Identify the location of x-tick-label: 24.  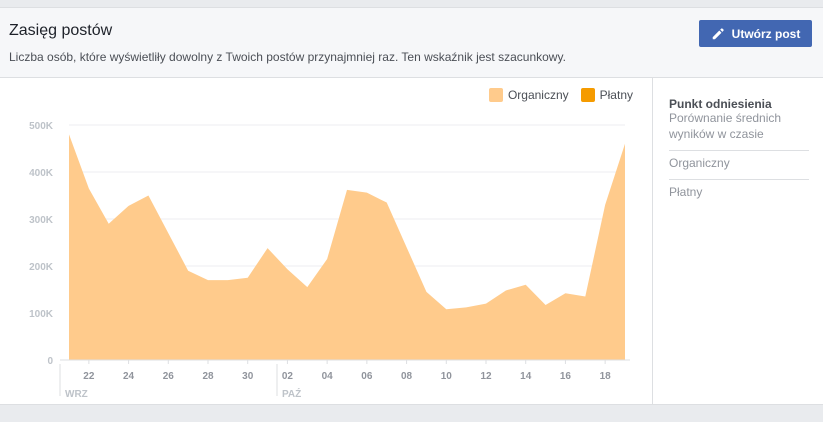
(129, 376).